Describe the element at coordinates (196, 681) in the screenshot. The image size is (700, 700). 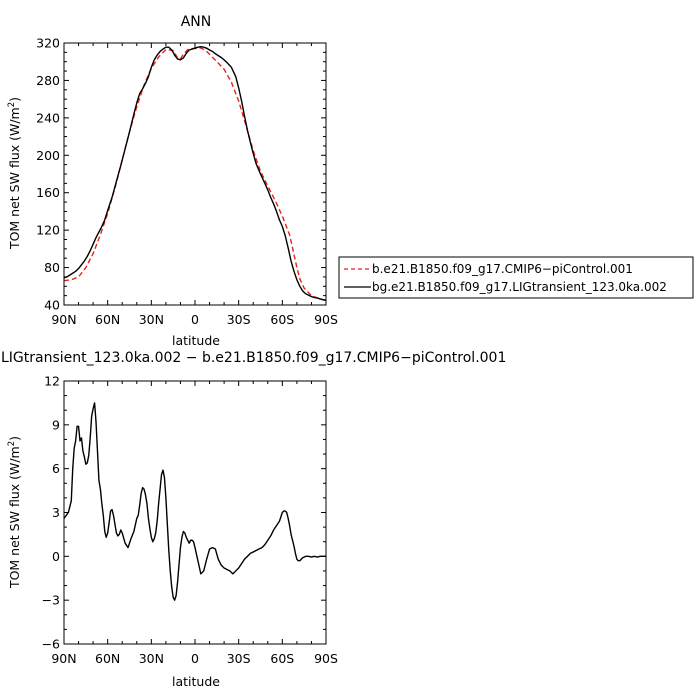
I see `bottom-x-axis-title: latitude` at that location.